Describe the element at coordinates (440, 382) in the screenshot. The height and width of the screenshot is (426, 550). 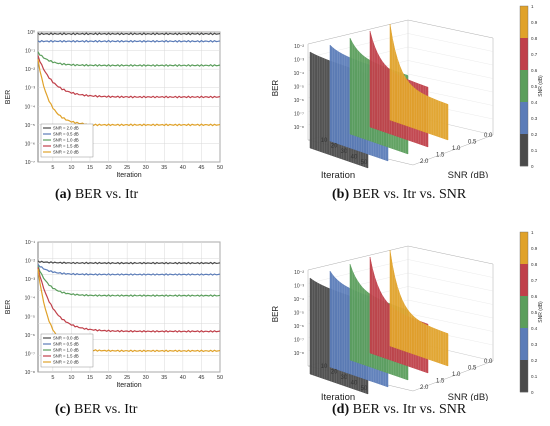
I see `y-tick-label: 1.5` at that location.